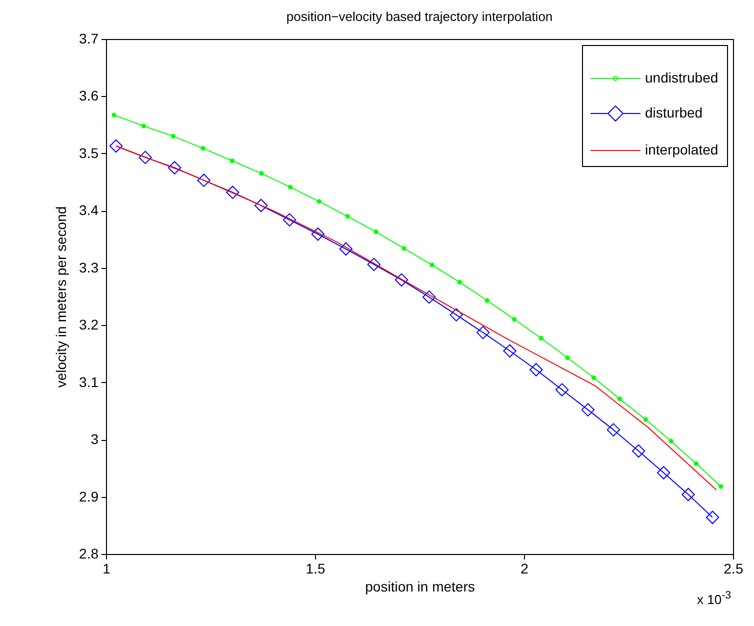 The image size is (754, 626). What do you see at coordinates (94, 439) in the screenshot?
I see `y-tick-label: 3` at bounding box center [94, 439].